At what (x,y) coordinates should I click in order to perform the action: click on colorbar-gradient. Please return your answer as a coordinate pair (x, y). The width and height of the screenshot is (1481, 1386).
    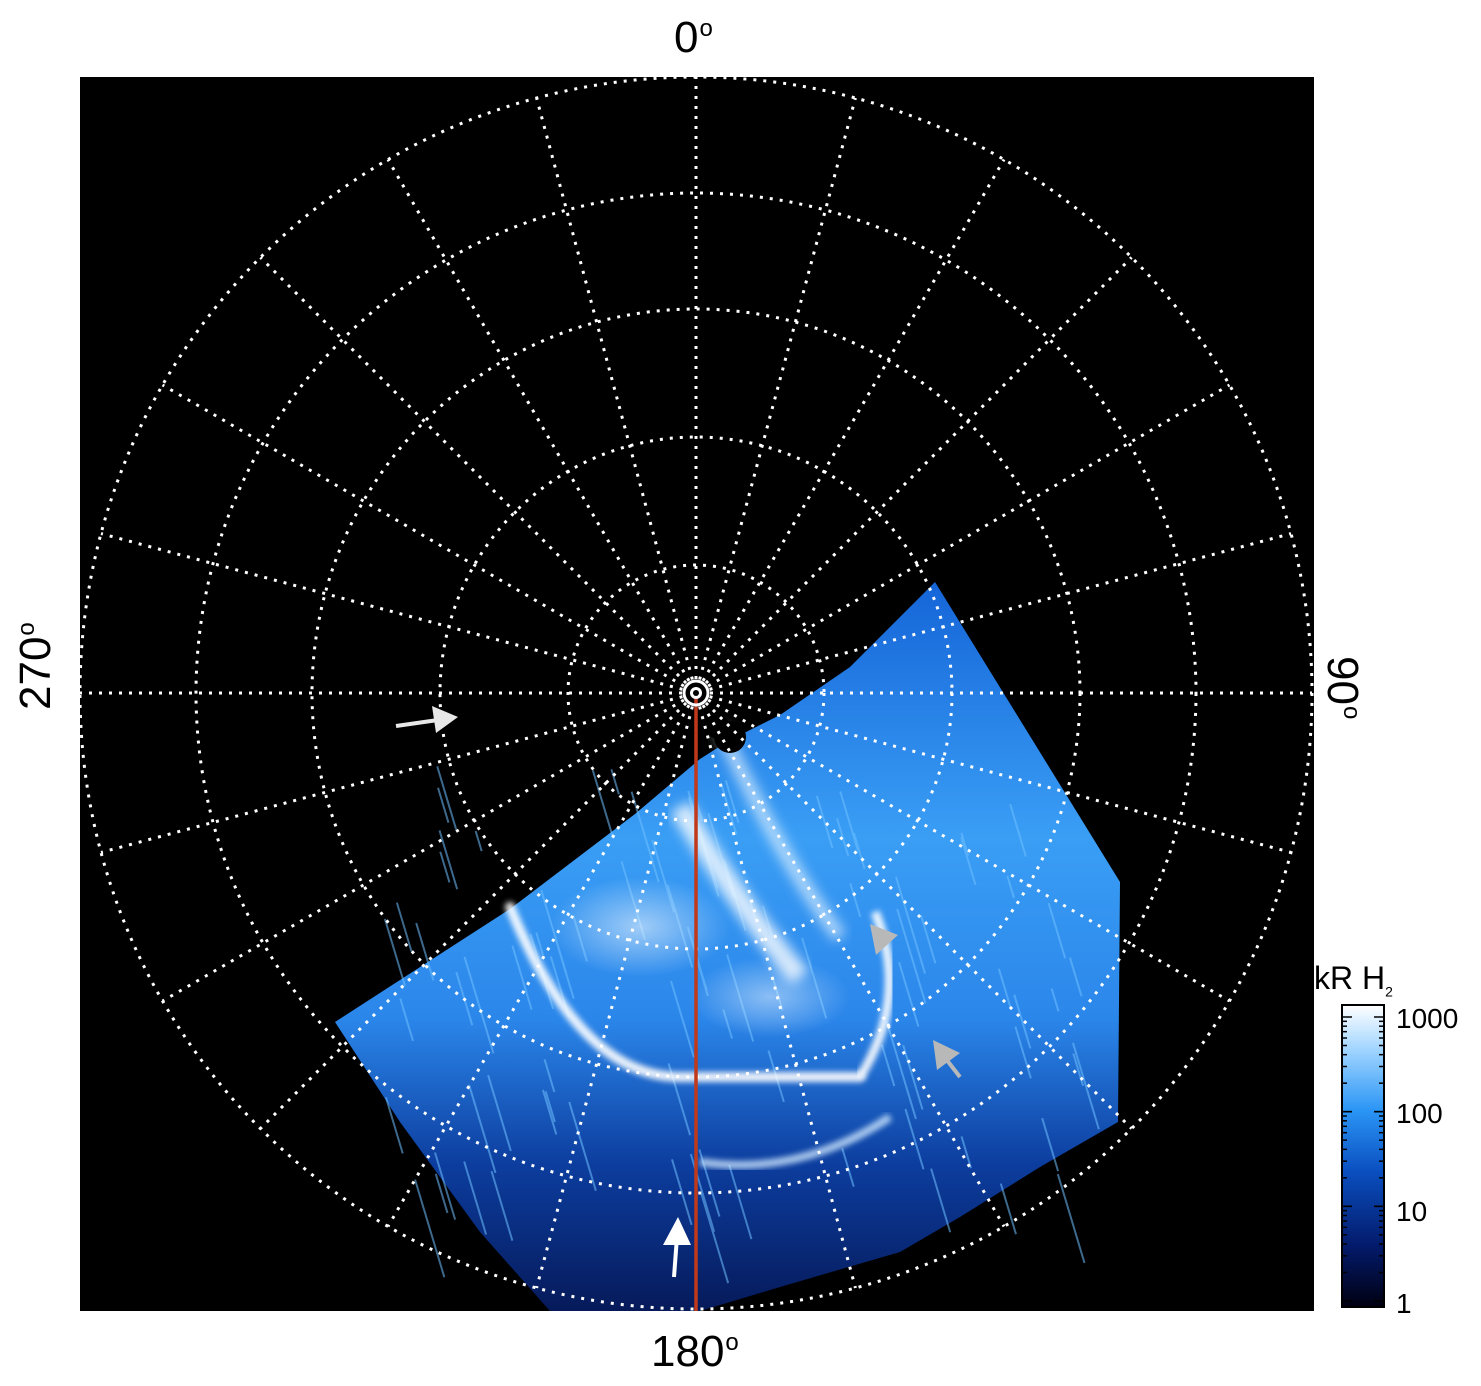
    Looking at the image, I should click on (1363, 1156).